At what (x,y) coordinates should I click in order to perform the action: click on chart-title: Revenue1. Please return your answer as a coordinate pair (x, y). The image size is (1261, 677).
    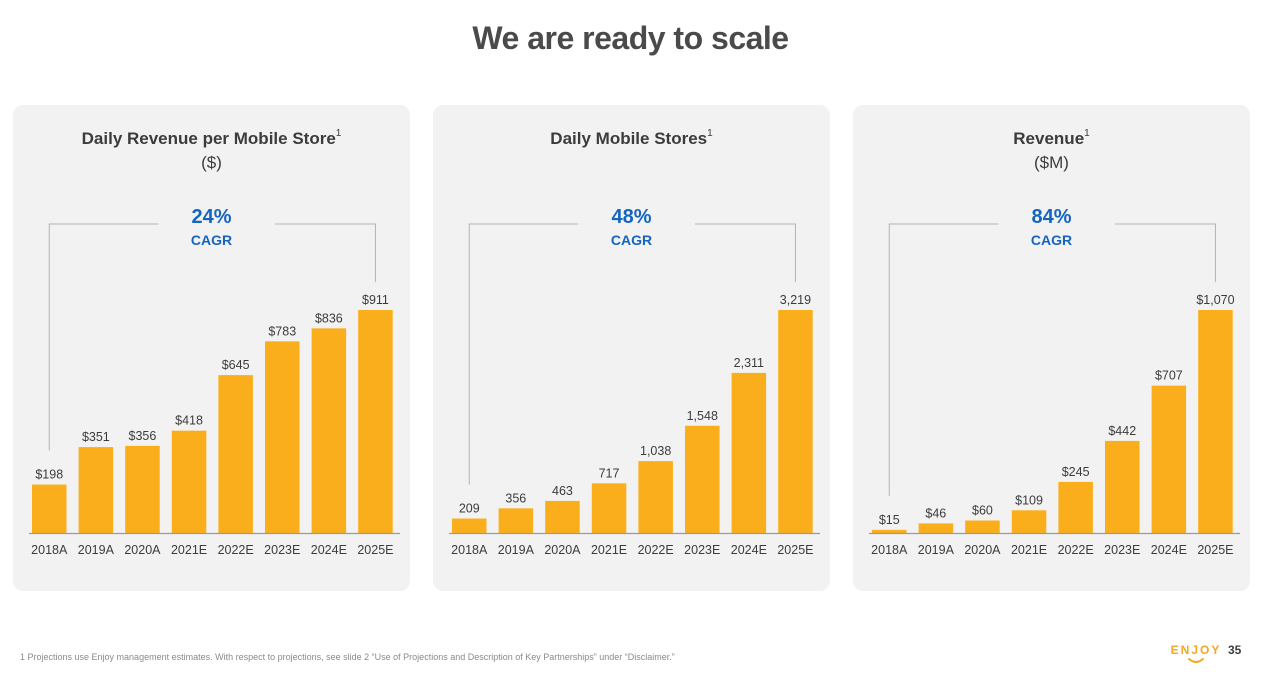
    Looking at the image, I should click on (1051, 138).